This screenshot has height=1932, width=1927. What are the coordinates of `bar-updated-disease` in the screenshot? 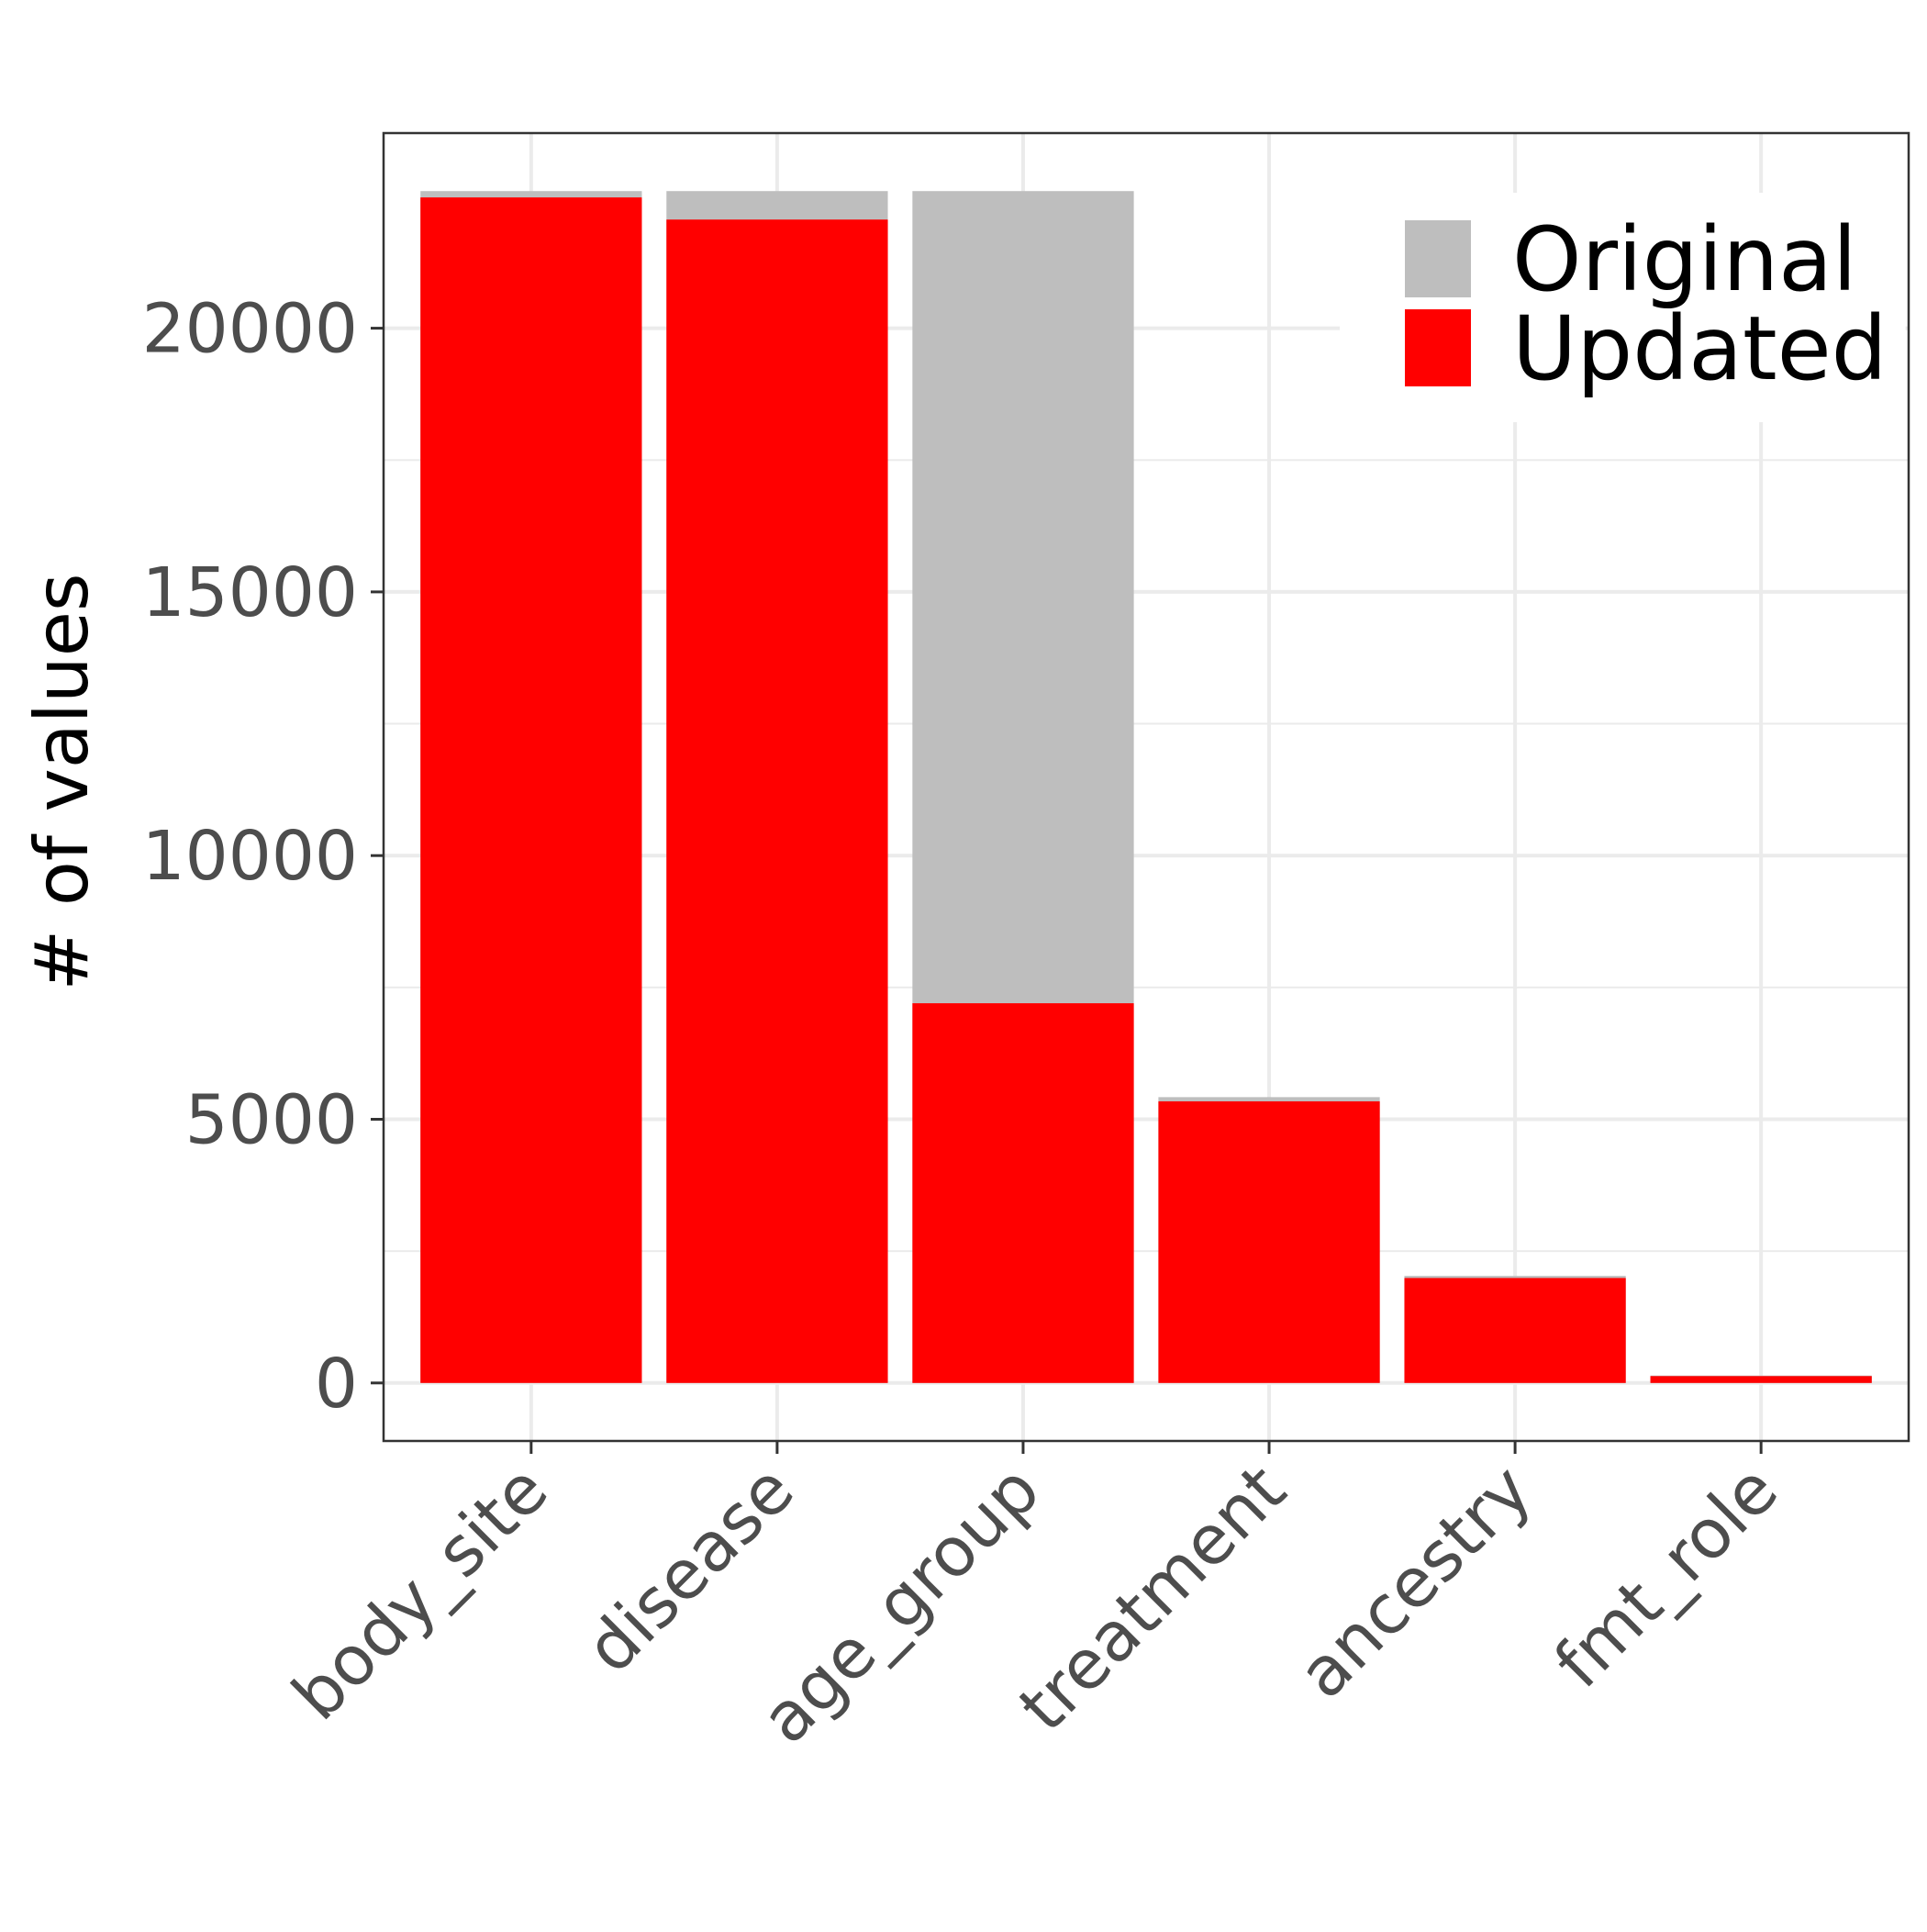 It's located at (777, 801).